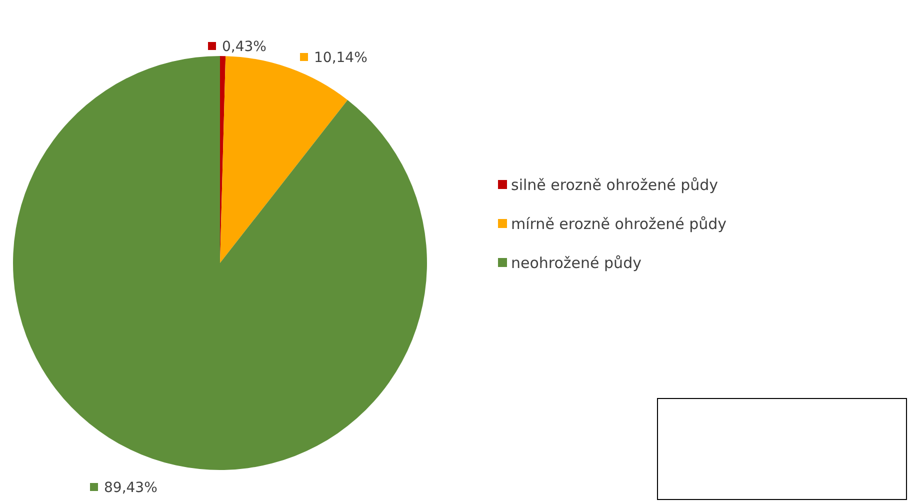 The height and width of the screenshot is (501, 908). Describe the element at coordinates (341, 58) in the screenshot. I see `data-label: 10,14%` at that location.